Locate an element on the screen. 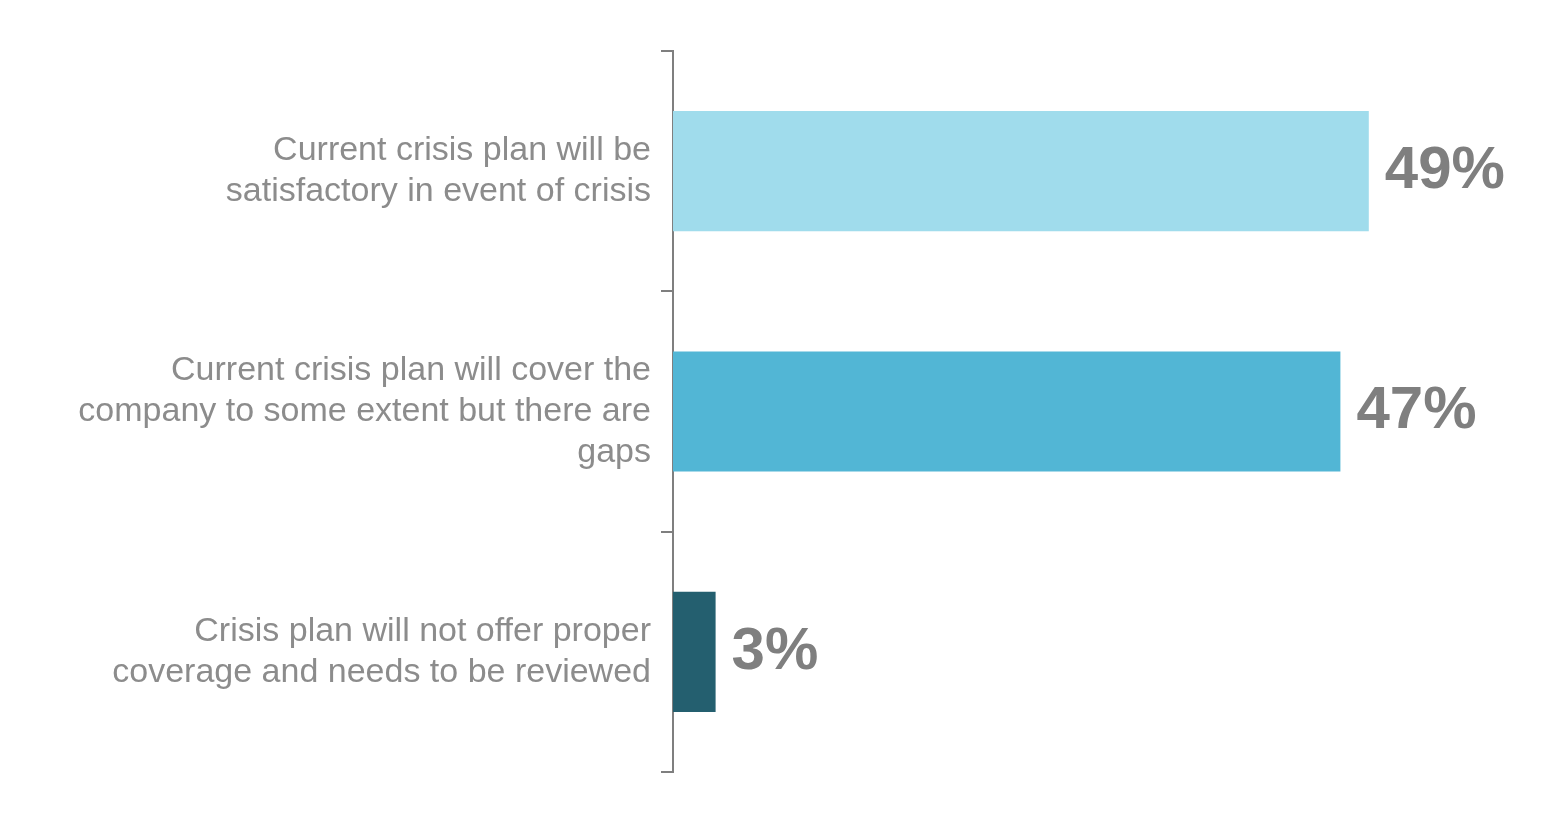  y-tick-label: Crisis plan will not offer proper coverage and needs to be reviewed is located at coordinates (381, 649).